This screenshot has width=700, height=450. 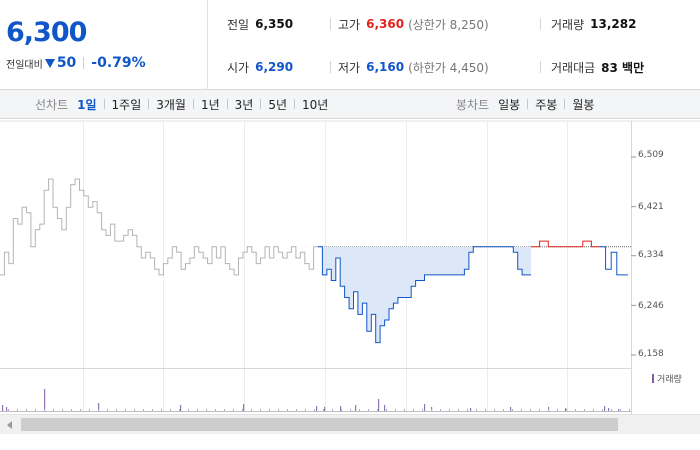 I want to click on tab-1-week: 1주일, so click(x=126, y=104).